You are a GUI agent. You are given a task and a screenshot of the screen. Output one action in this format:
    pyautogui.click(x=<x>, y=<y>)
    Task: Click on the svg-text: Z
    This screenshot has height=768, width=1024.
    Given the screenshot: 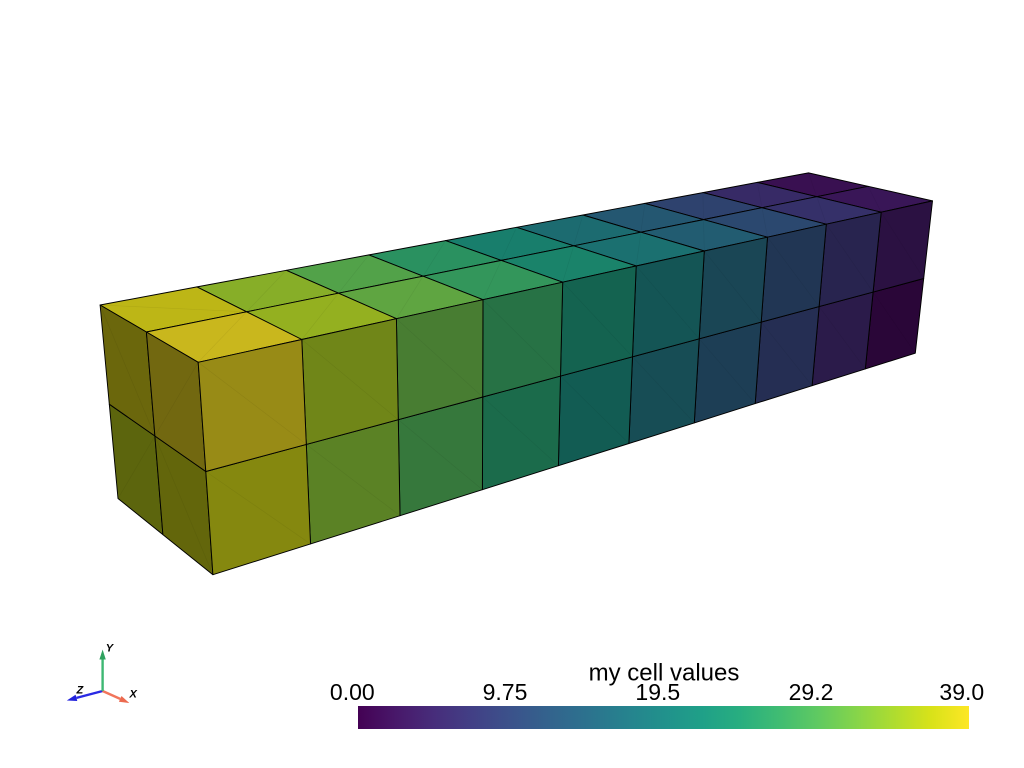 What is the action you would take?
    pyautogui.click(x=80, y=691)
    